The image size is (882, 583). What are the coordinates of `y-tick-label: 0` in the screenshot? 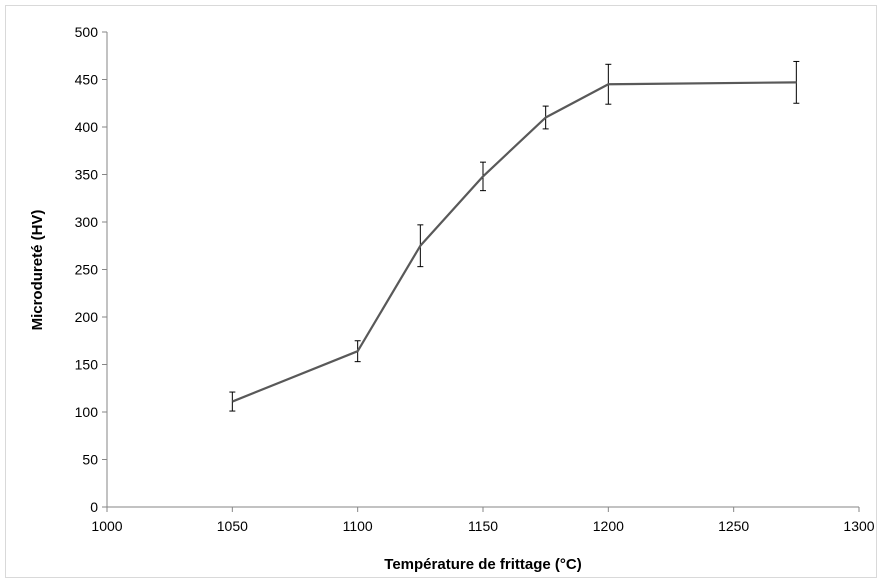 It's located at (94, 507).